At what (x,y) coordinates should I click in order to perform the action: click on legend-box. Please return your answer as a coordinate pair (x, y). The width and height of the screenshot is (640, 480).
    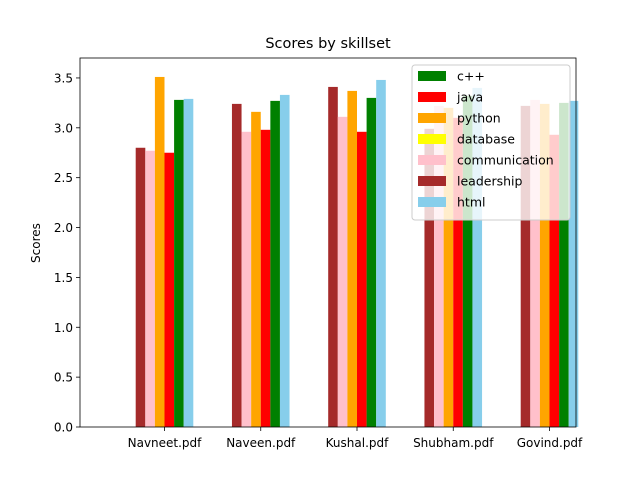
    Looking at the image, I should click on (491, 142).